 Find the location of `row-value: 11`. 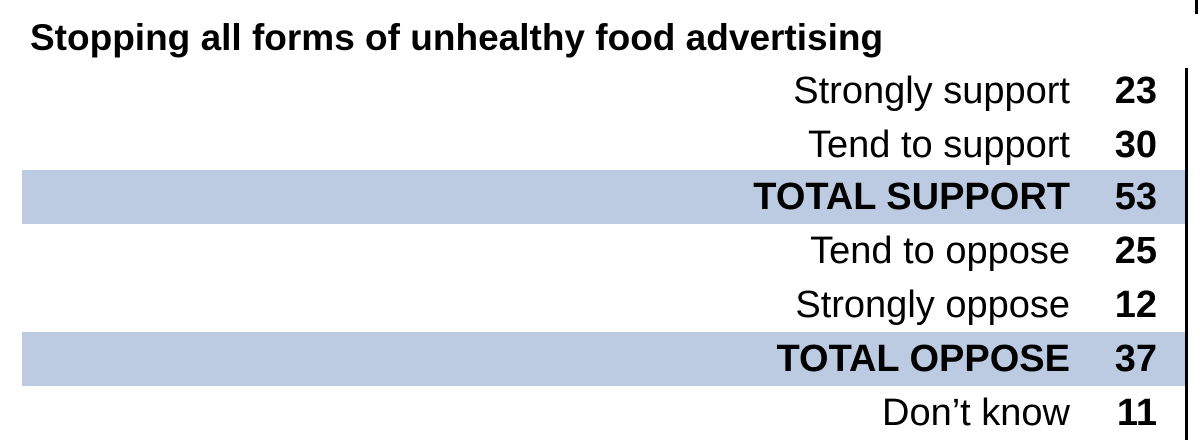

row-value: 11 is located at coordinates (1136, 413).